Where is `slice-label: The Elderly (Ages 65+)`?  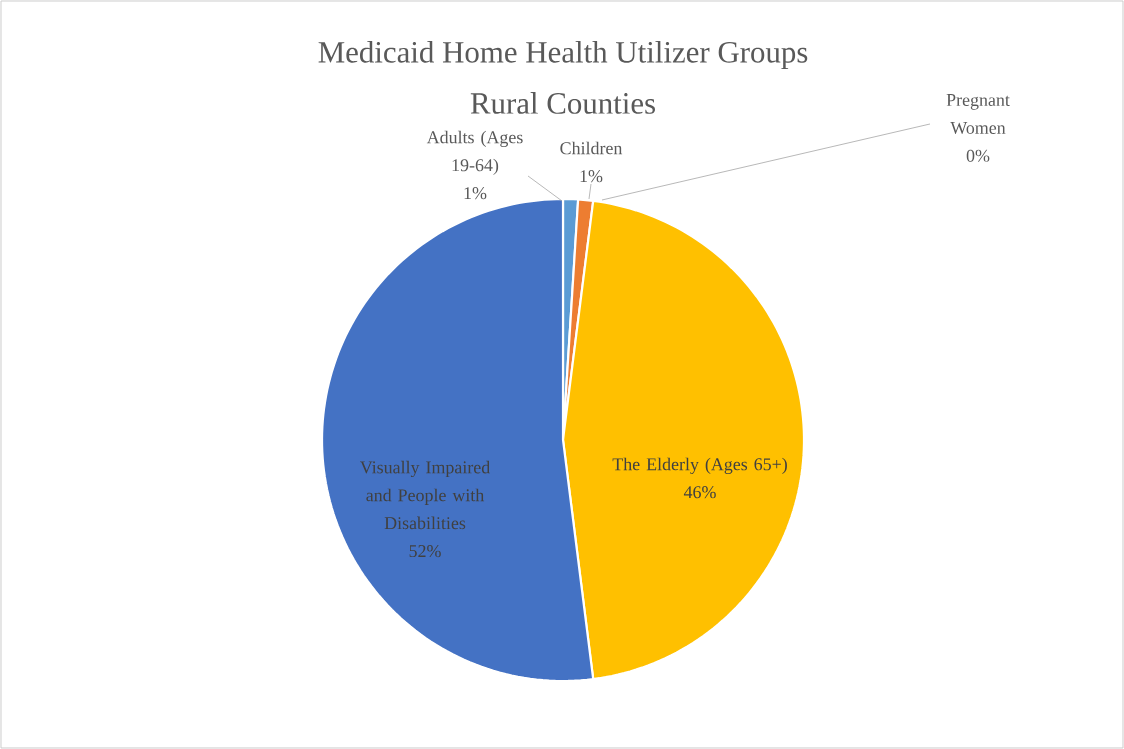 slice-label: The Elderly (Ages 65+) is located at coordinates (699, 466).